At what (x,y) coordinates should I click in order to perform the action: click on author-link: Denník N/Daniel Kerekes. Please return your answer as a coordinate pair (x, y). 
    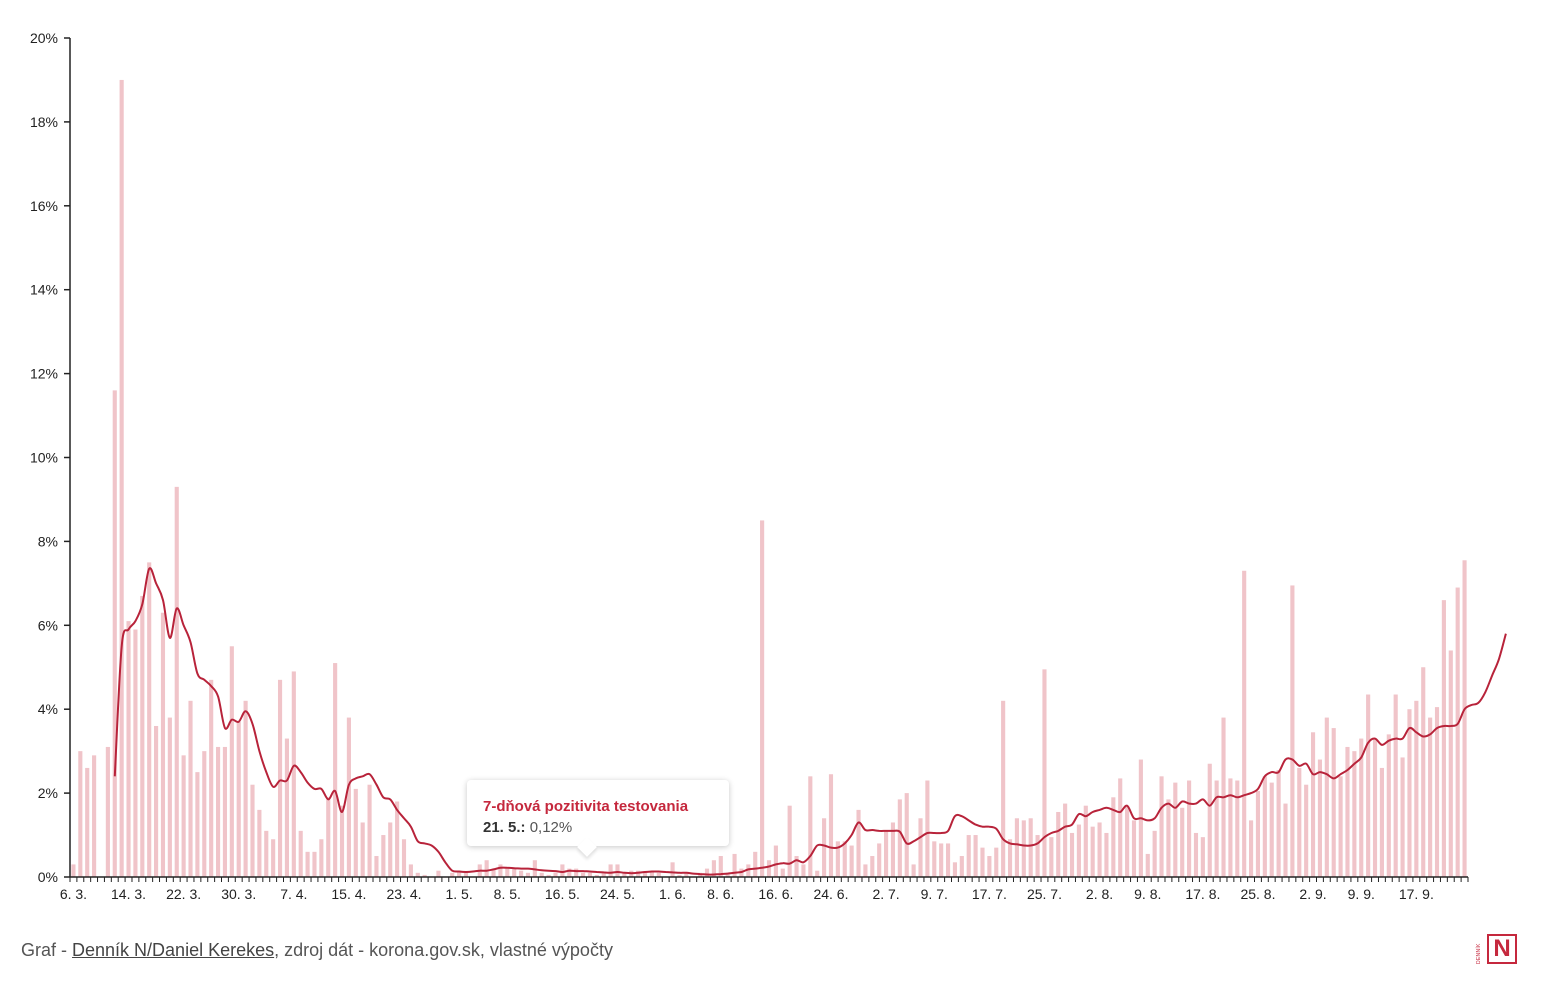
    Looking at the image, I should click on (173, 950).